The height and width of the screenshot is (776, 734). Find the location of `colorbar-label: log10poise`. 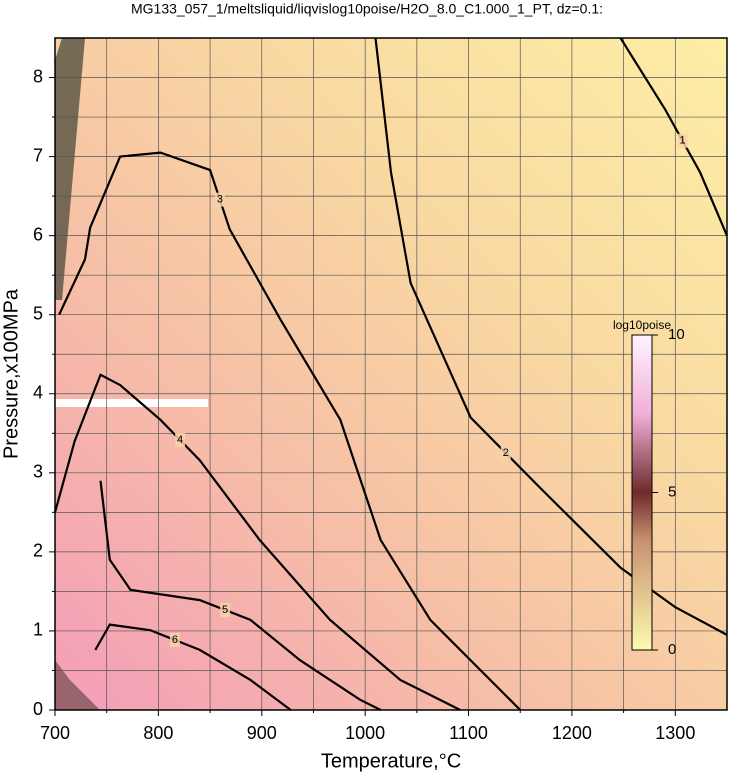

colorbar-label: log10poise is located at coordinates (642, 325).